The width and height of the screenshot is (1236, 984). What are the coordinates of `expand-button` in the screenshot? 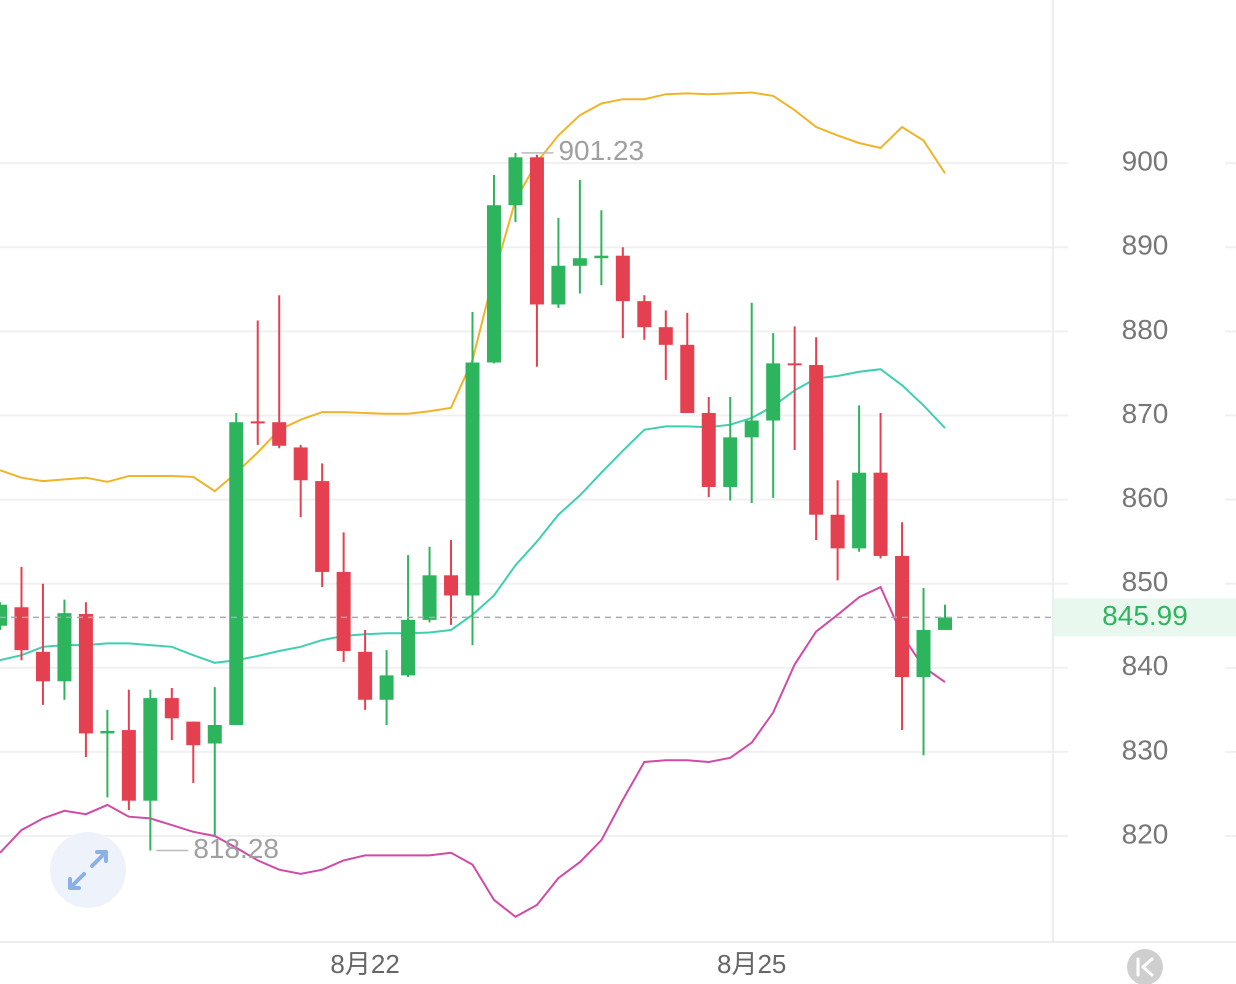 It's located at (88, 870).